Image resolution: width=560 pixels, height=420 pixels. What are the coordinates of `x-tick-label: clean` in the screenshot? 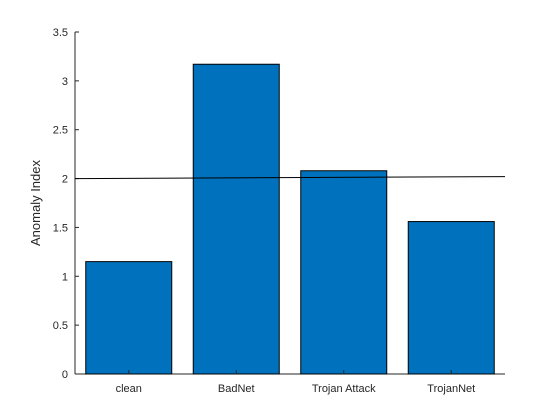 It's located at (129, 389).